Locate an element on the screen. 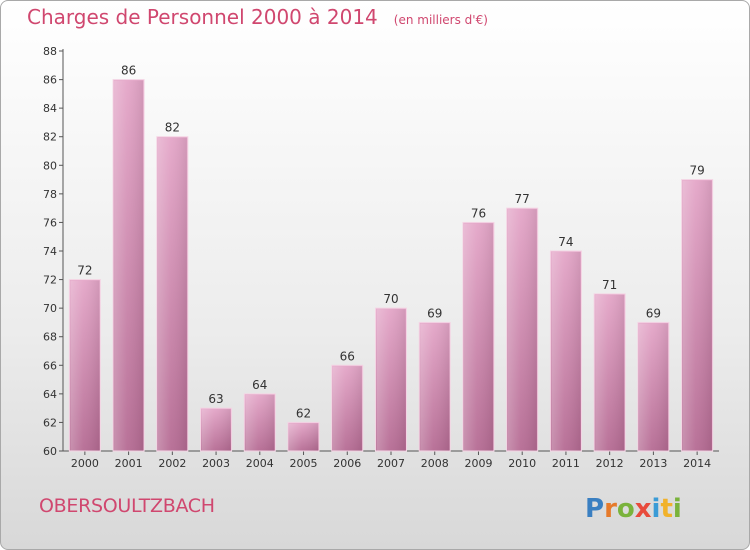 This screenshot has height=550, width=750. value-label: 74 is located at coordinates (565, 242).